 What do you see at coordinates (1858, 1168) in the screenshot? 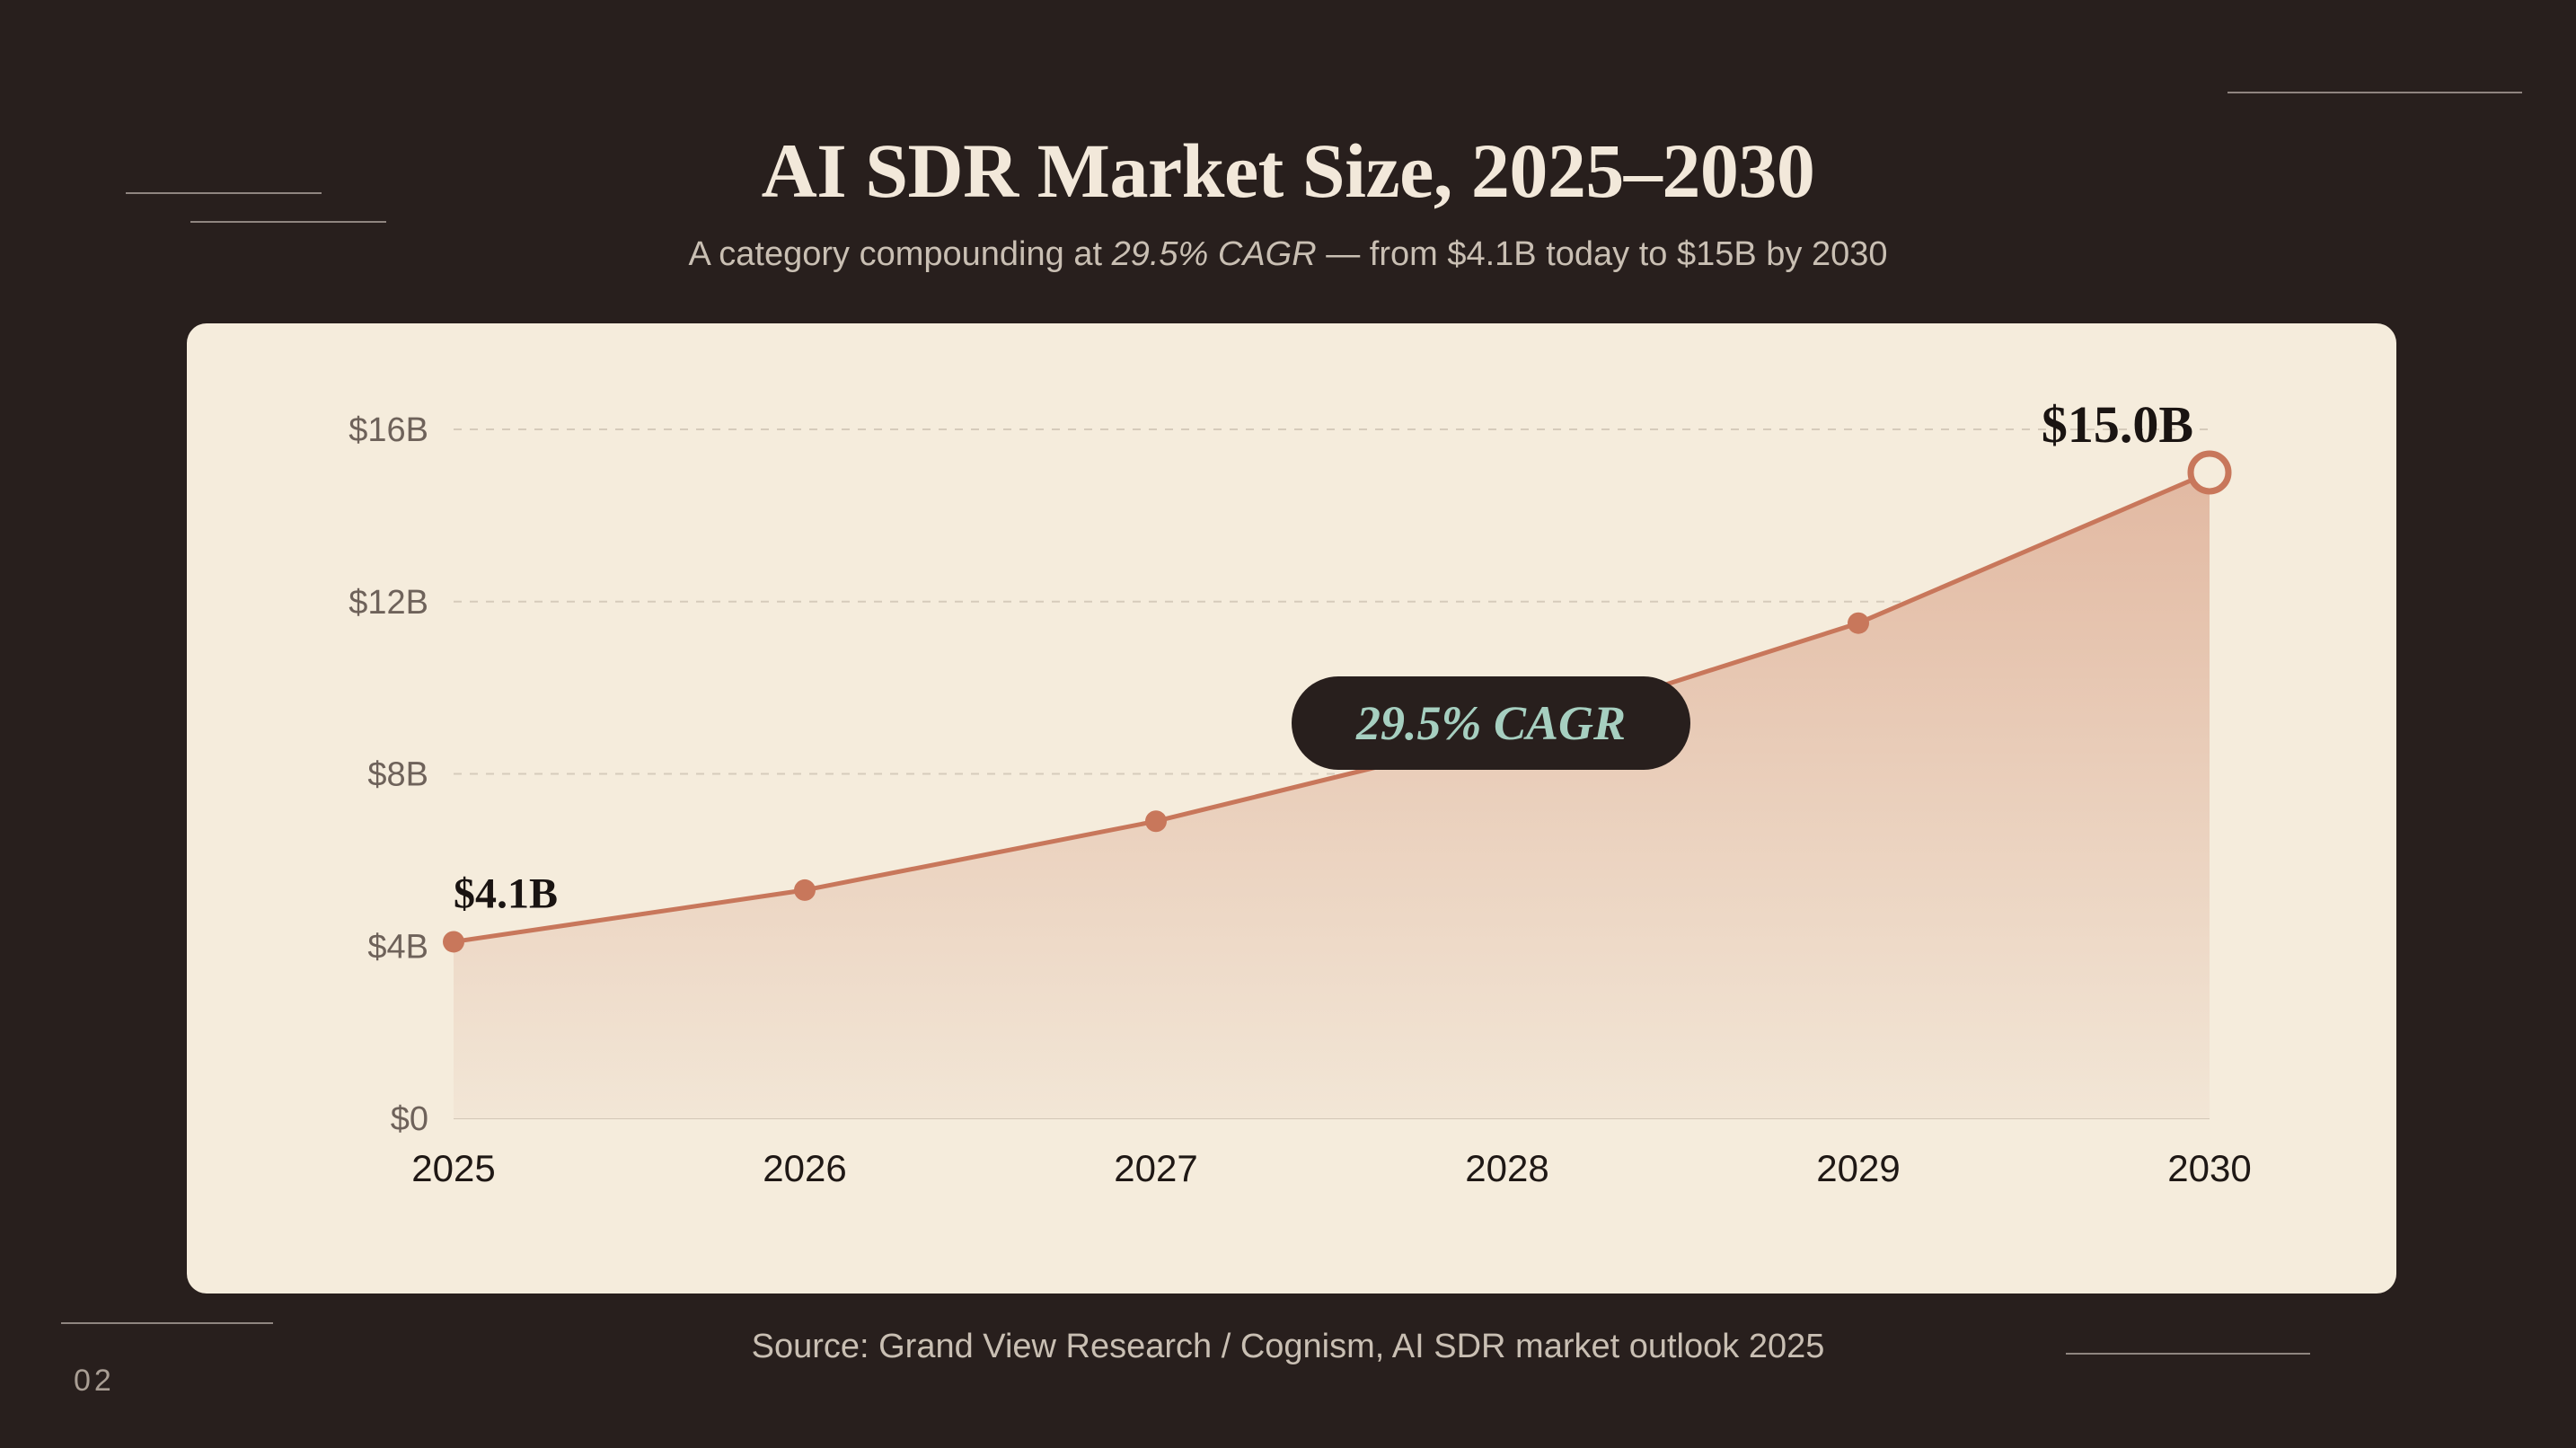
I see `x-tick-label: 2029` at bounding box center [1858, 1168].